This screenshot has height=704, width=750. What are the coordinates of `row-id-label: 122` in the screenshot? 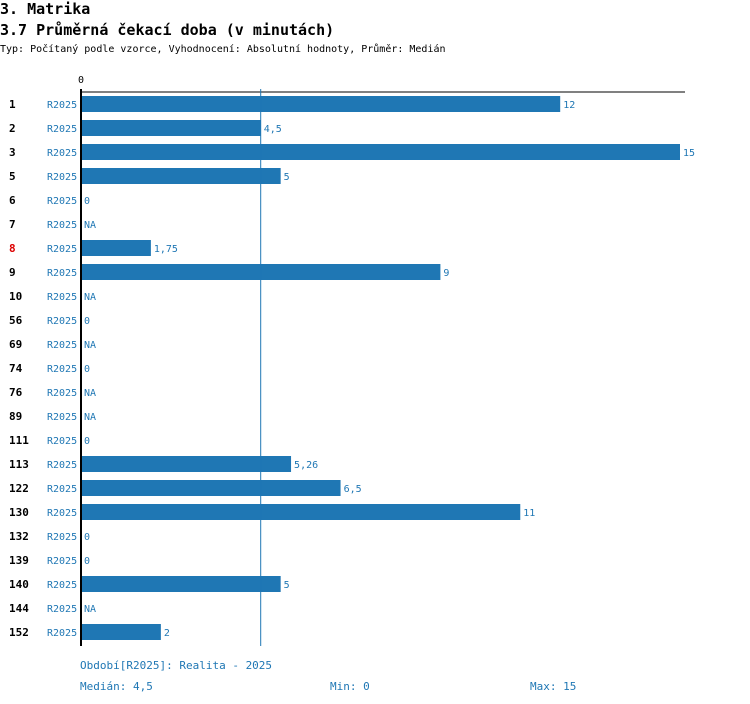 It's located at (19, 488).